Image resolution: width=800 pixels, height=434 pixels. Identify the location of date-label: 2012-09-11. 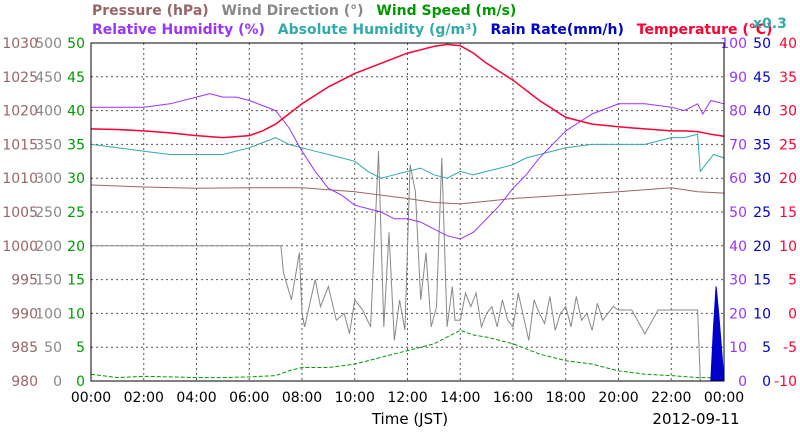
(695, 419).